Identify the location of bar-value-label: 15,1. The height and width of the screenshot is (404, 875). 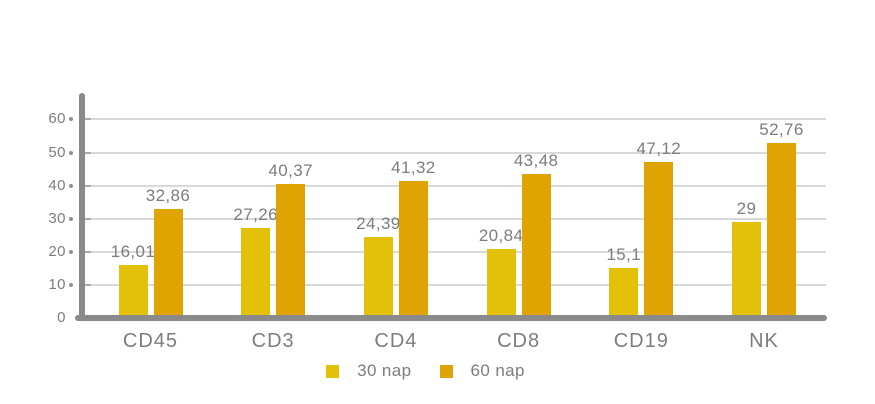
(624, 255).